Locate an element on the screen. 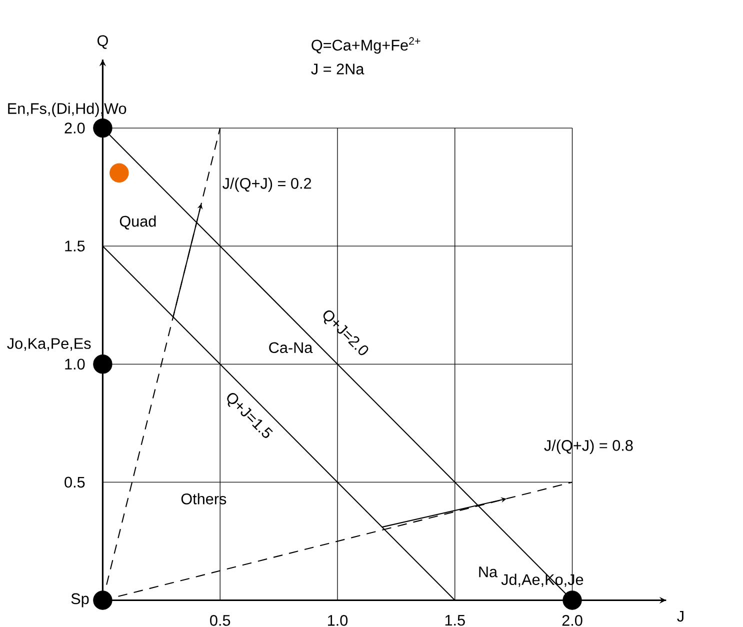  x-tick-label: 1.5 is located at coordinates (455, 620).